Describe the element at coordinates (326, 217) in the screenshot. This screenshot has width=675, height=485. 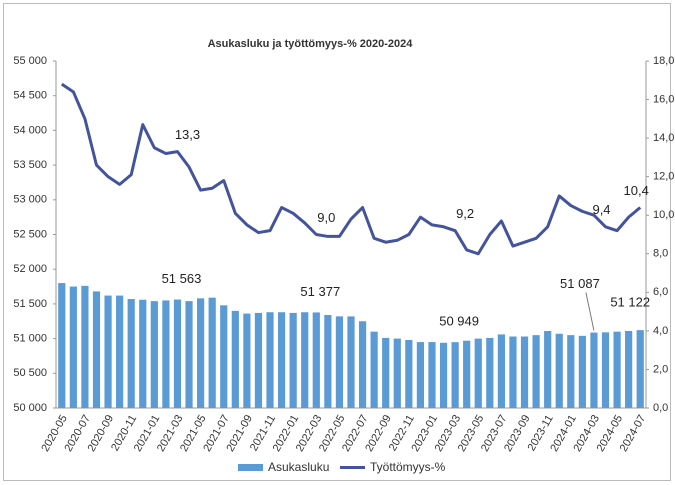
I see `line-value-label: 9,0` at that location.